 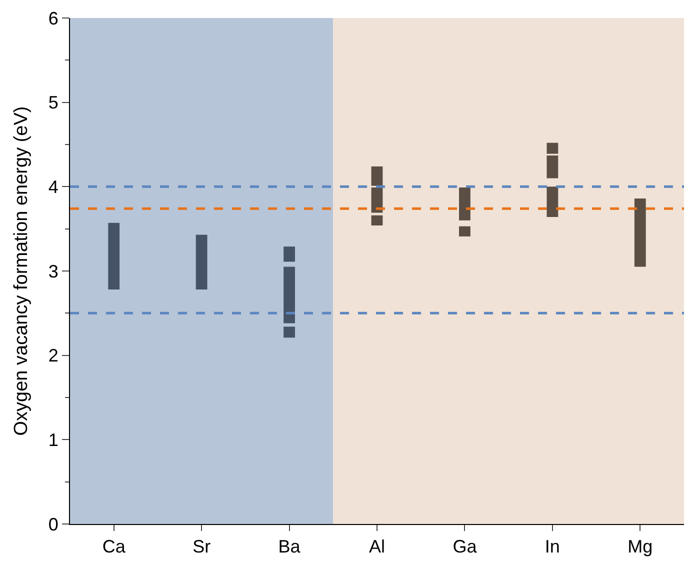 What do you see at coordinates (552, 546) in the screenshot?
I see `x-tick-label: In` at bounding box center [552, 546].